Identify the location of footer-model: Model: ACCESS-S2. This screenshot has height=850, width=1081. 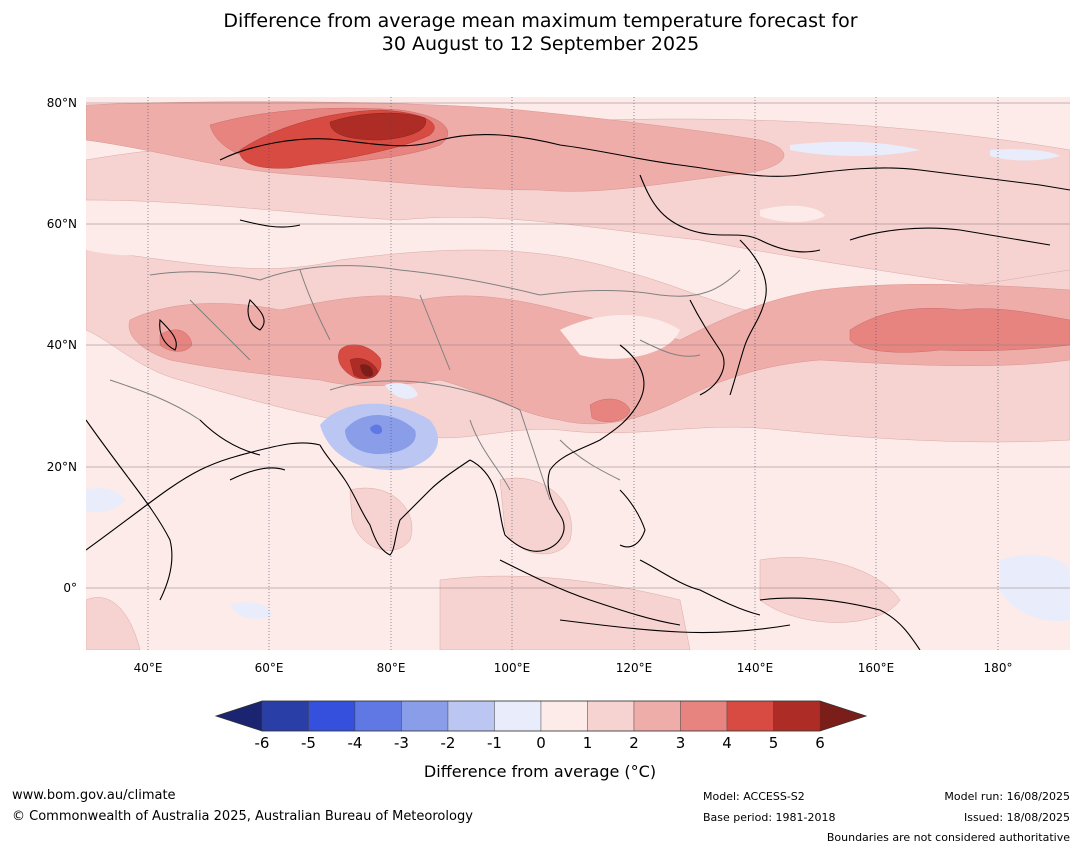
(754, 796).